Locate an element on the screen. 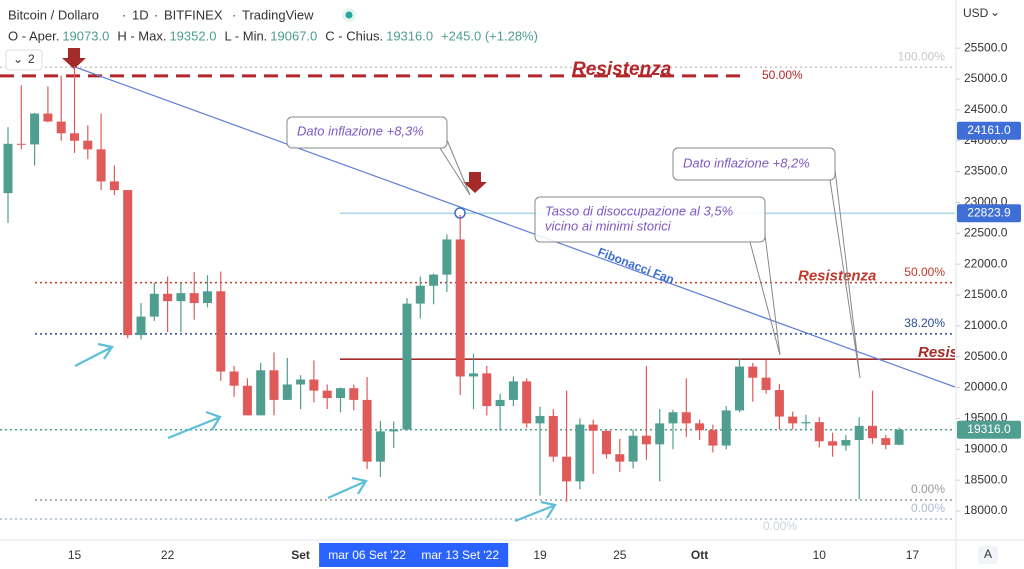 The image size is (1024, 569). crosshair-label: mar 06 Set '22 is located at coordinates (367, 555).